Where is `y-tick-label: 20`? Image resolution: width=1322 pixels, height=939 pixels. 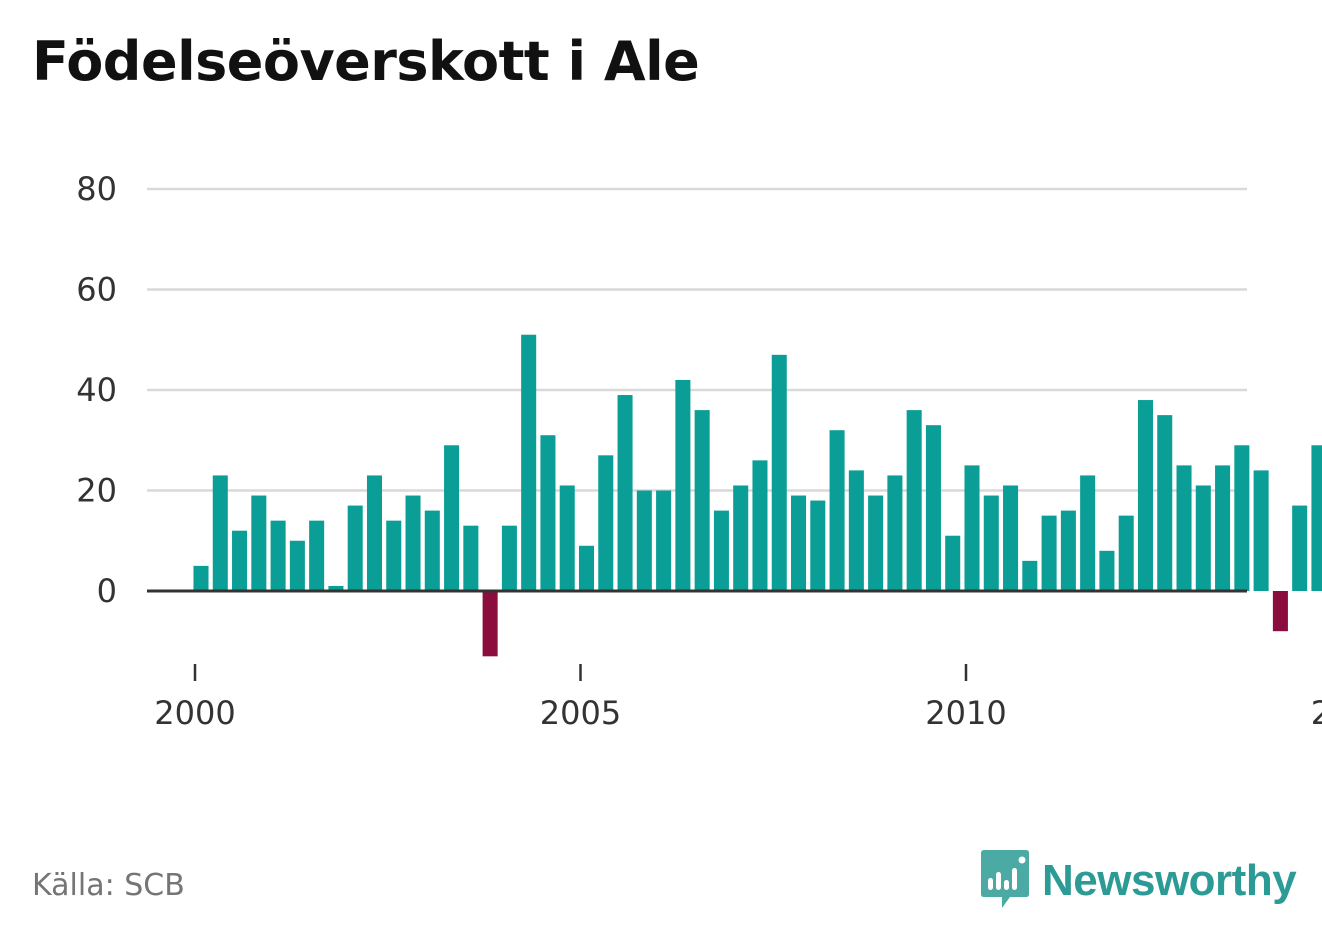 y-tick-label: 20 is located at coordinates (96, 491).